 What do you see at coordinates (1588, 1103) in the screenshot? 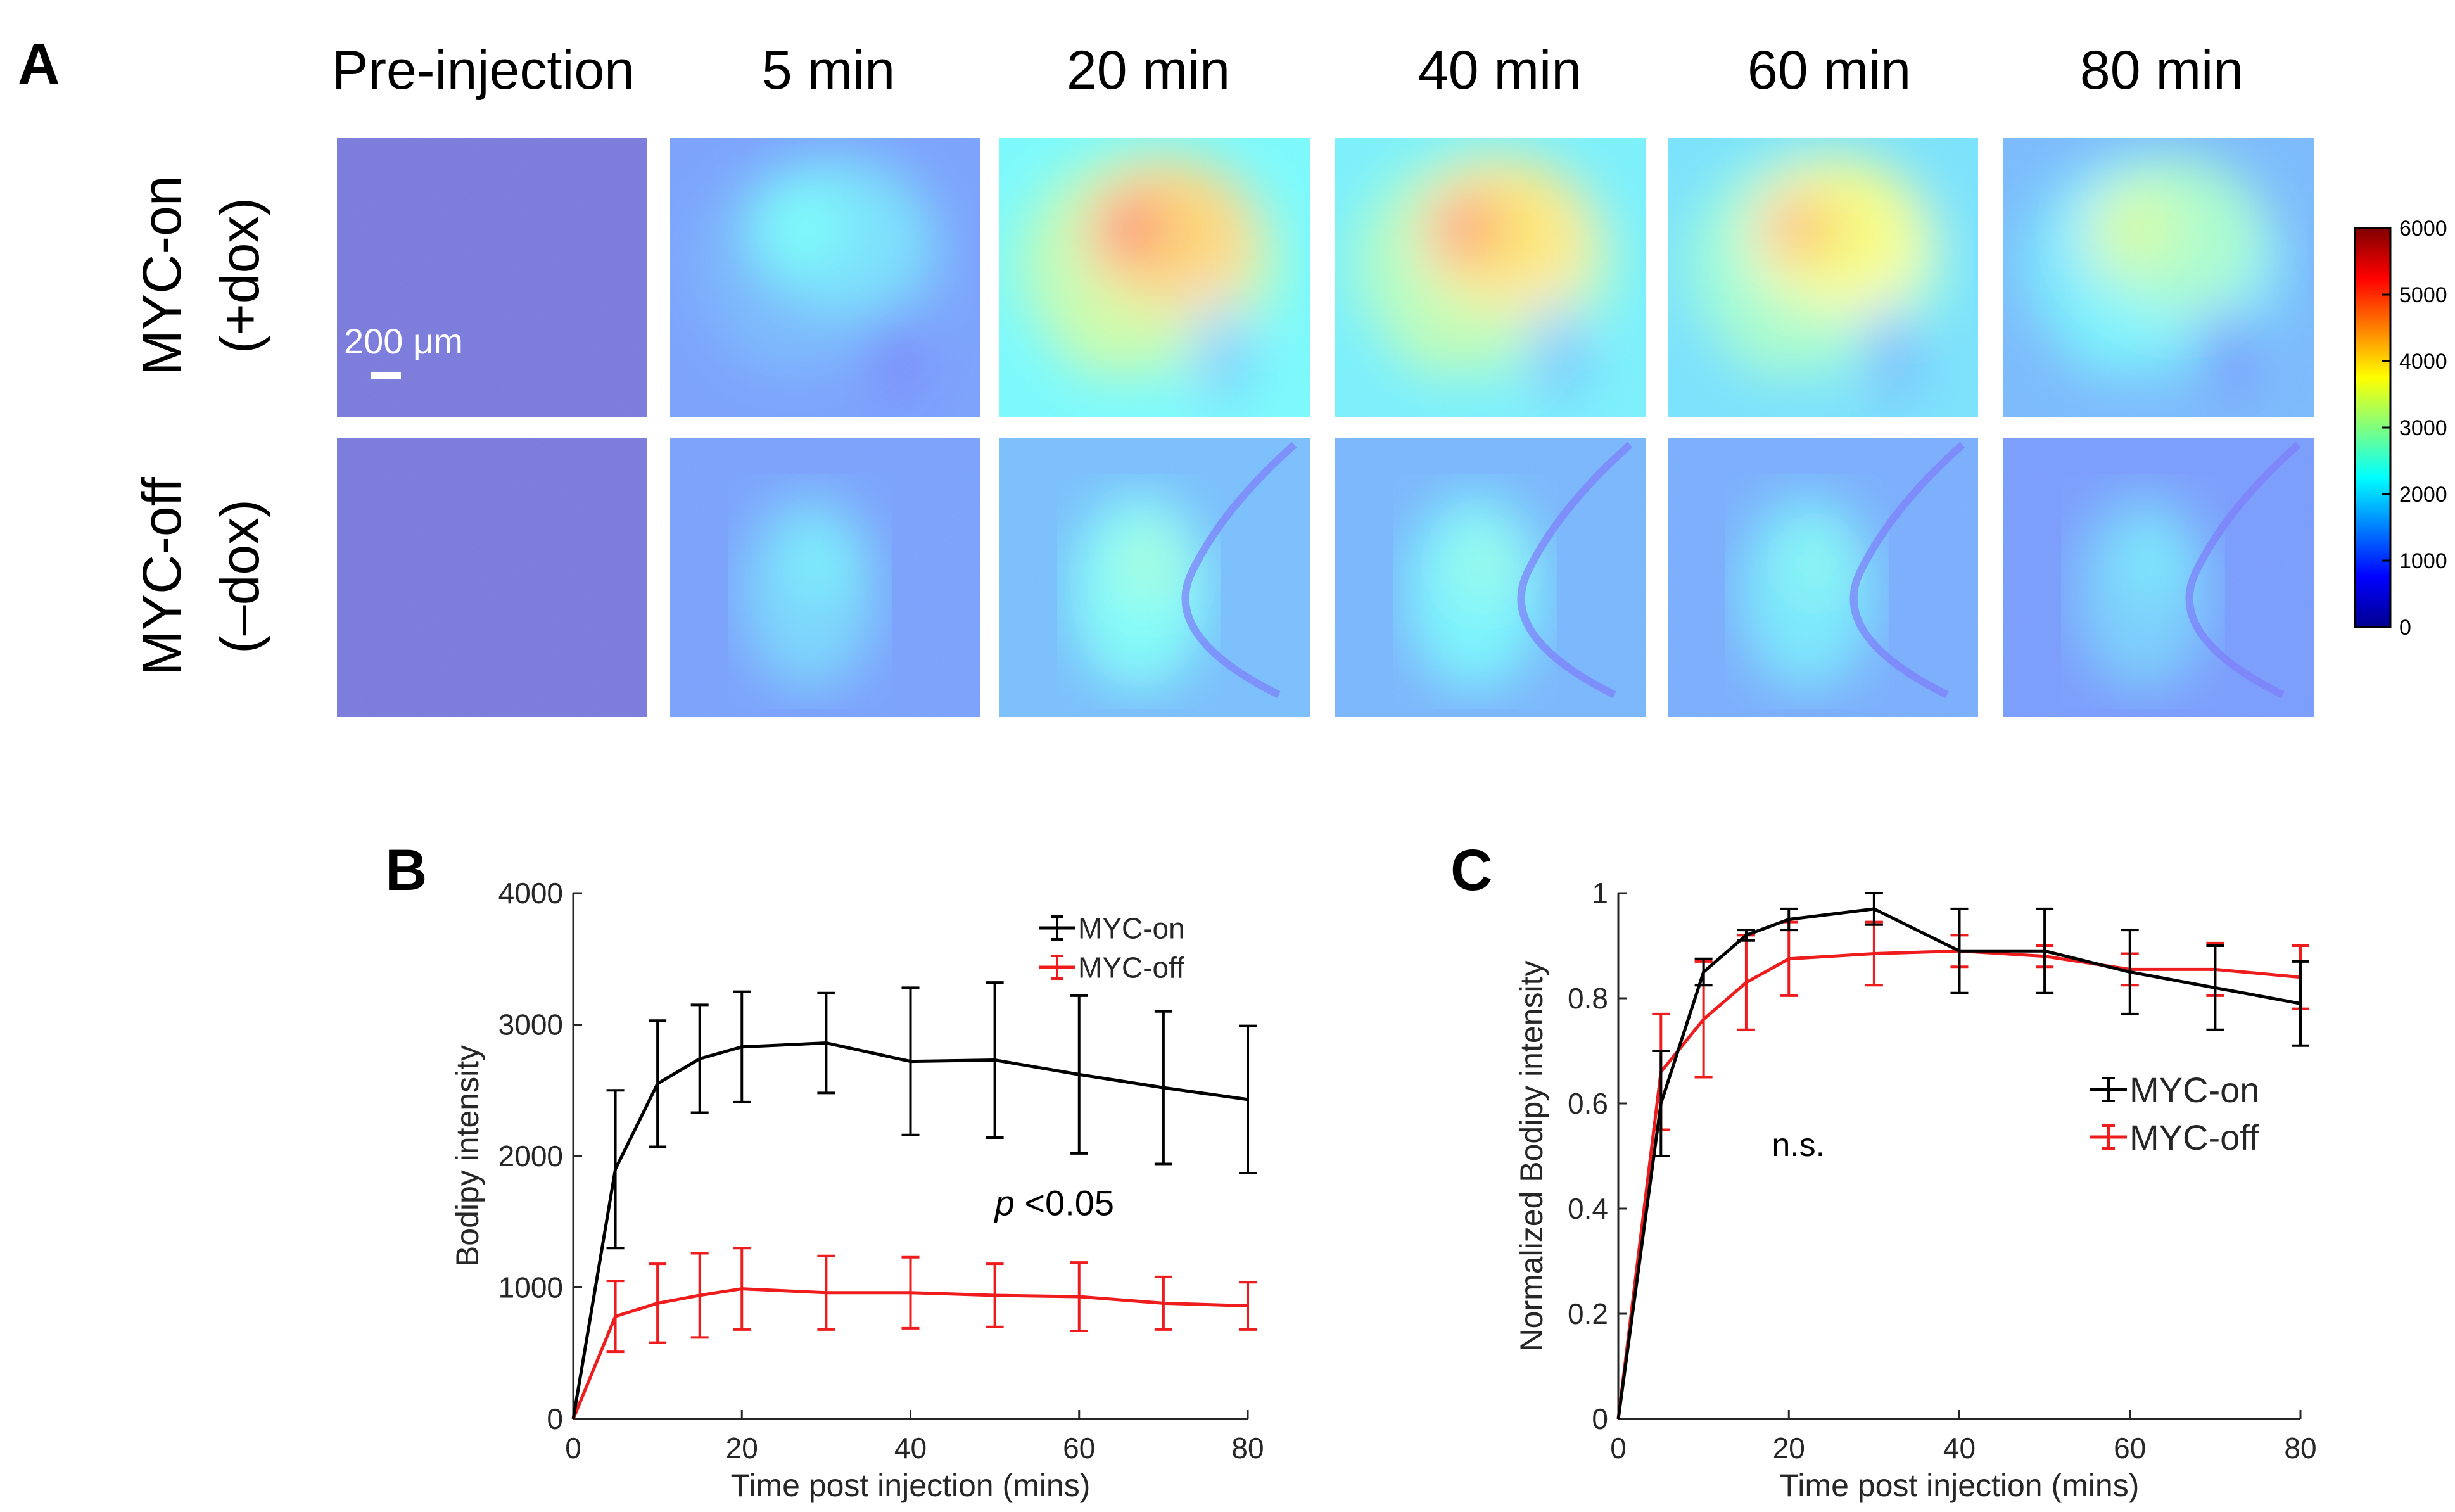
I see `y-tick-label: 0.6` at bounding box center [1588, 1103].